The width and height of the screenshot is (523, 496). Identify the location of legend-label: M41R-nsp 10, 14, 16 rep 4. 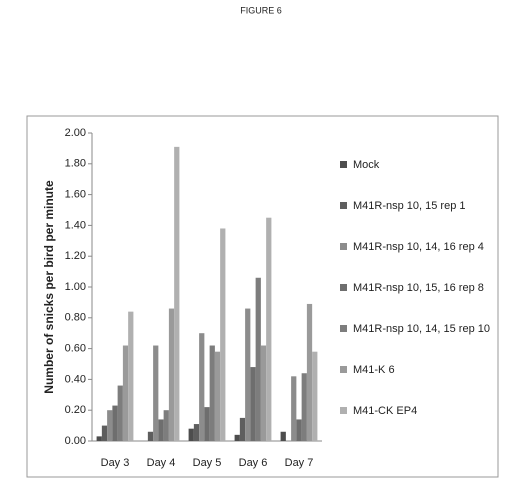
(418, 247).